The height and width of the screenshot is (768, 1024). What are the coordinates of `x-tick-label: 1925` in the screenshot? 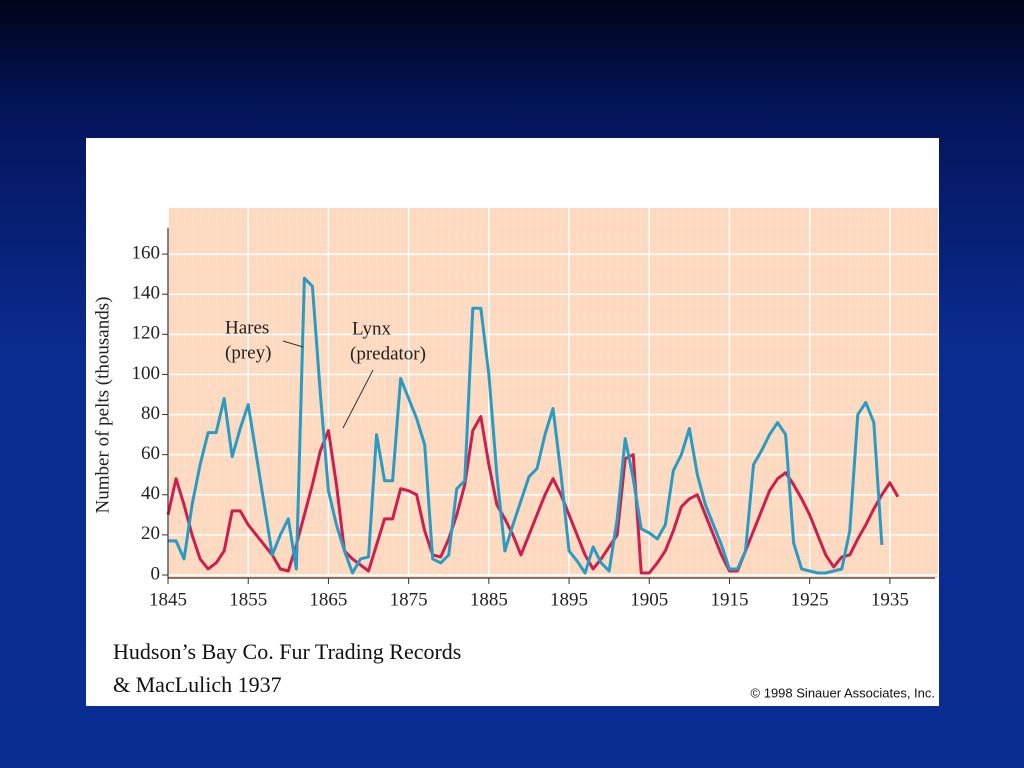 It's located at (810, 599).